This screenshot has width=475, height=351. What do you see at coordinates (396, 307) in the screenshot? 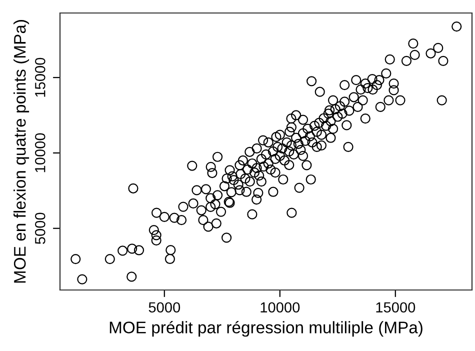
I see `x-tick-label: 15000` at bounding box center [396, 307].